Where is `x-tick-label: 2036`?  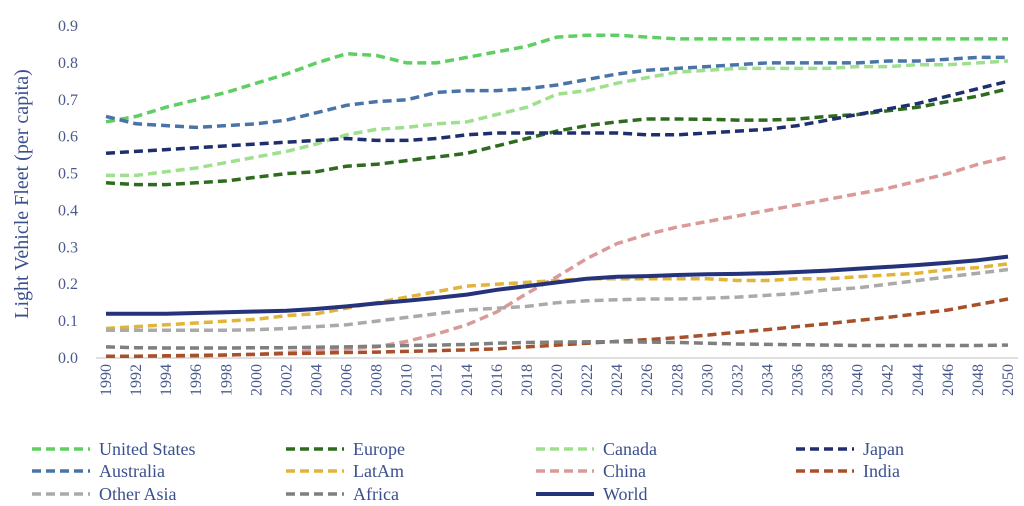 x-tick-label: 2036 is located at coordinates (798, 380).